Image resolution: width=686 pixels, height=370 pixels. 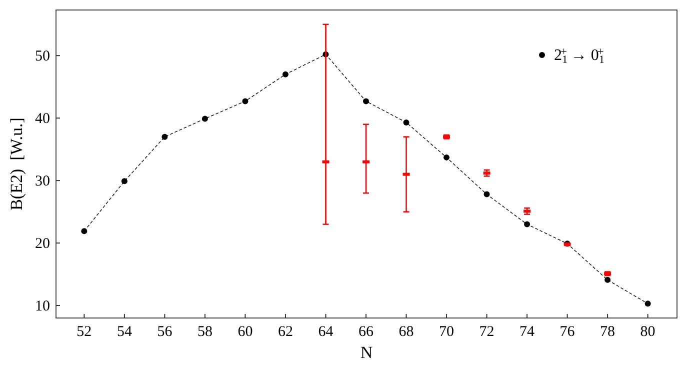 I want to click on x-tick-label: 54, so click(x=124, y=332).